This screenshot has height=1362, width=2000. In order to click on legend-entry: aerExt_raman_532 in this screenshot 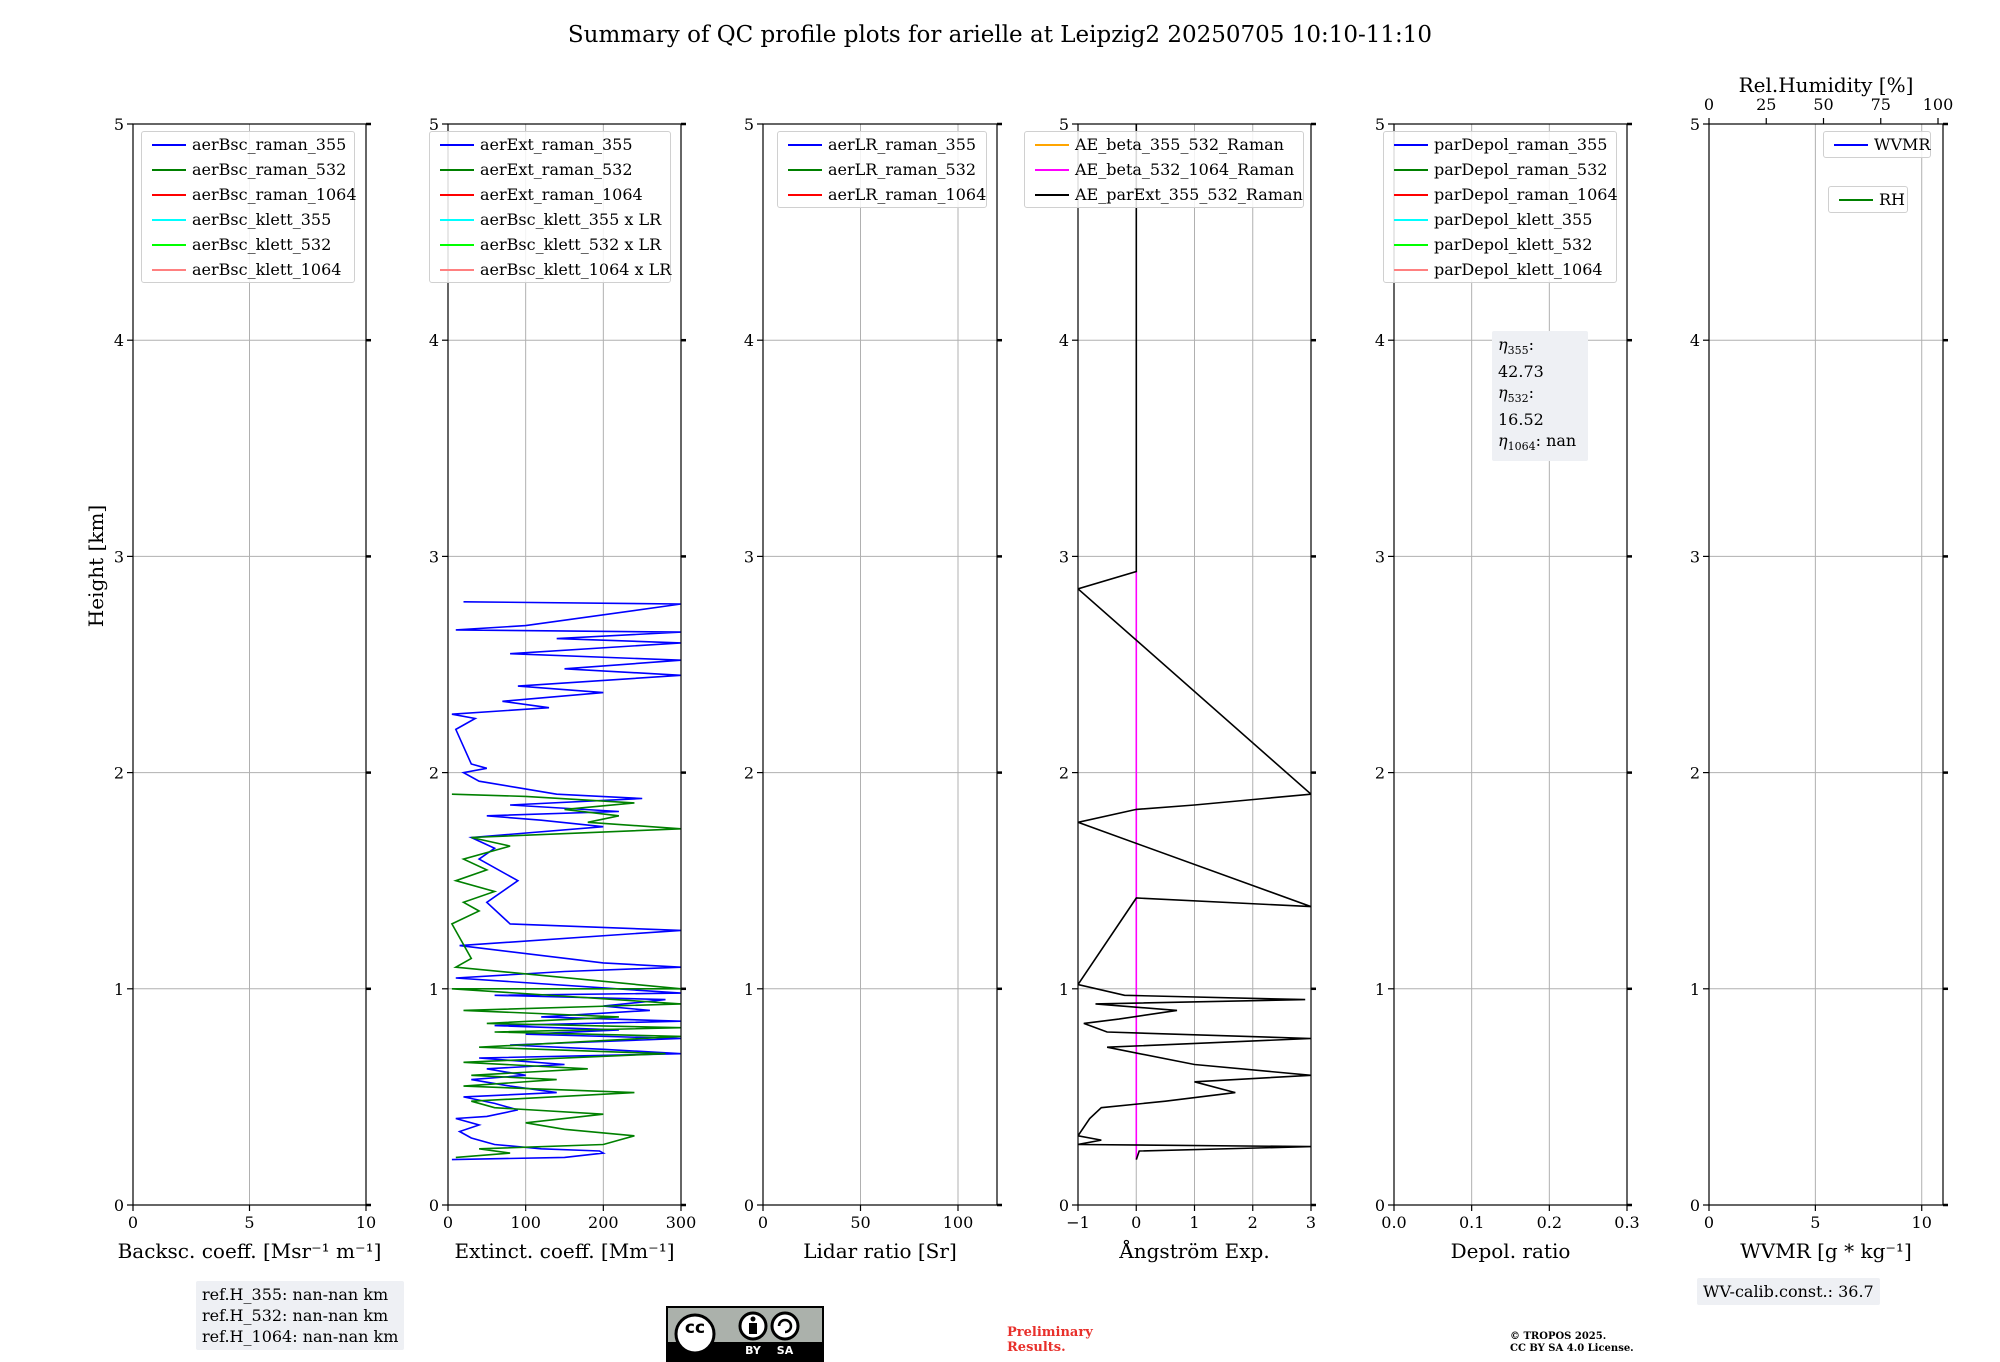, I will do `click(550, 169)`.